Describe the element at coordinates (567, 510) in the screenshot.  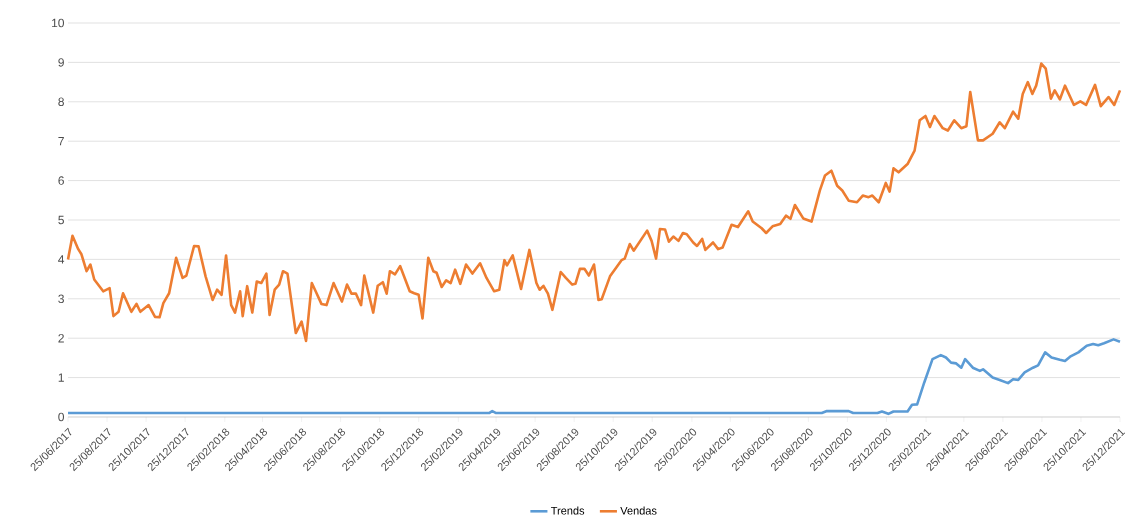
I see `legend-label: Trends` at that location.